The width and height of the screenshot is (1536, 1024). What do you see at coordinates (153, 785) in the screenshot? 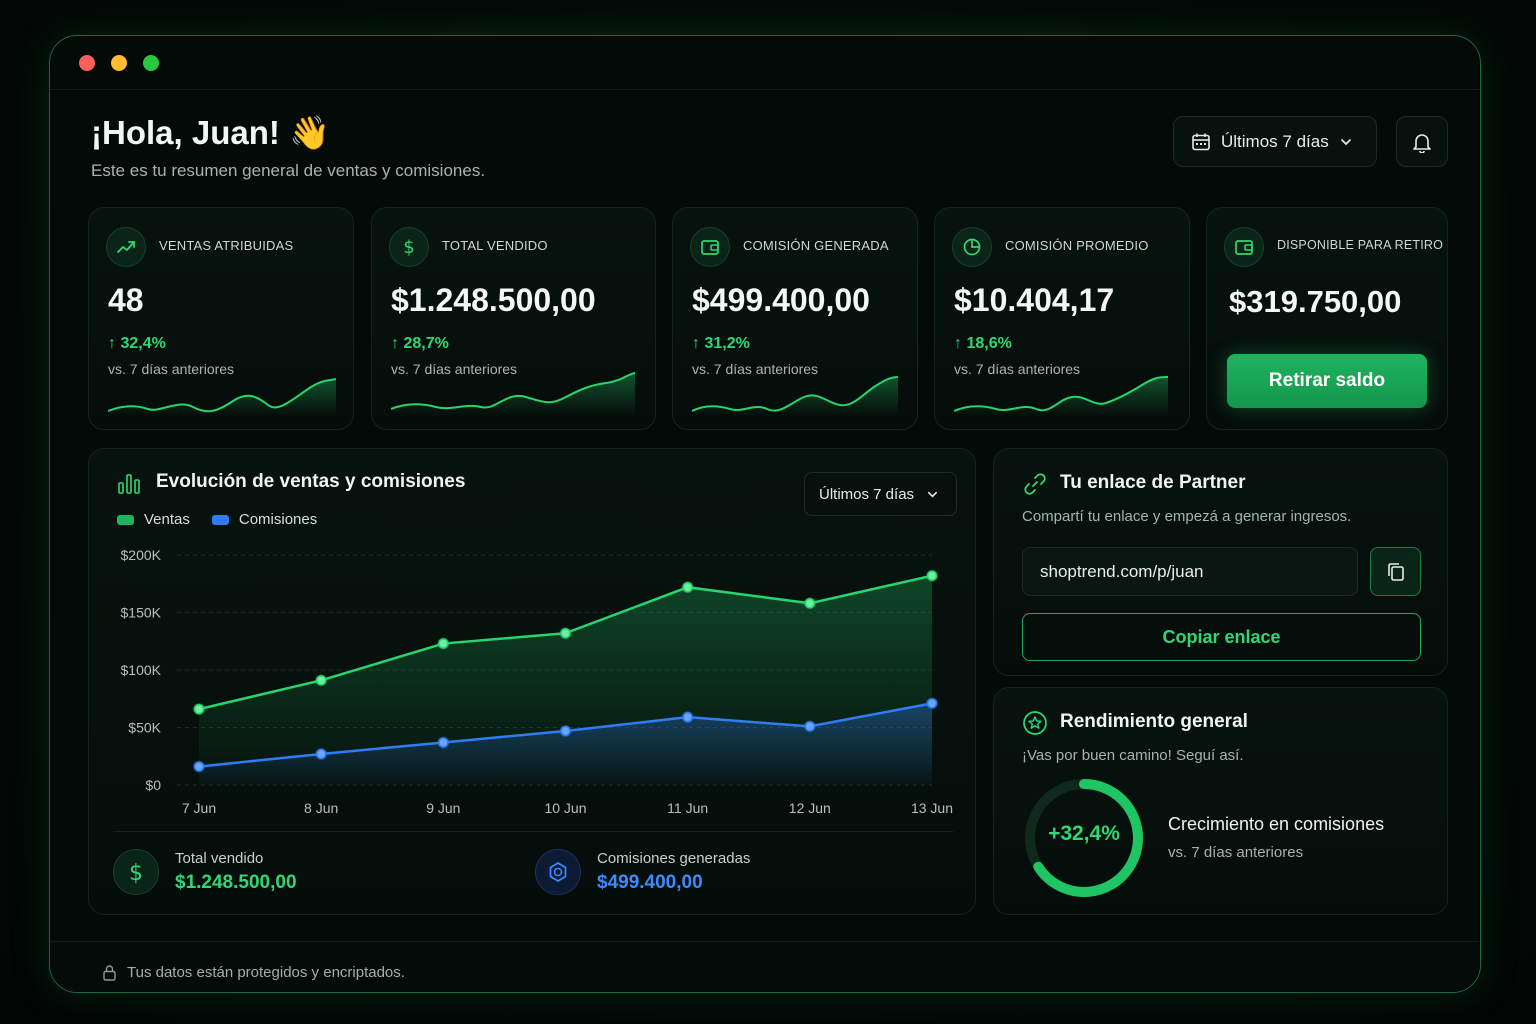
I see `y-tick-label: $0` at bounding box center [153, 785].